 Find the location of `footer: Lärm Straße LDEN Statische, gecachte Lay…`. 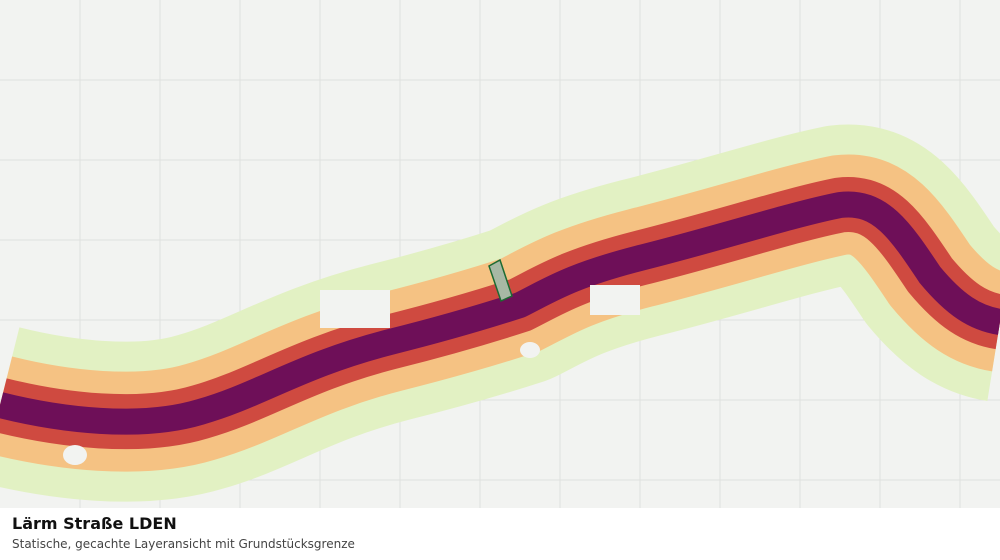

footer: Lärm Straße LDEN Statische, gecachte Lay… is located at coordinates (500, 534).